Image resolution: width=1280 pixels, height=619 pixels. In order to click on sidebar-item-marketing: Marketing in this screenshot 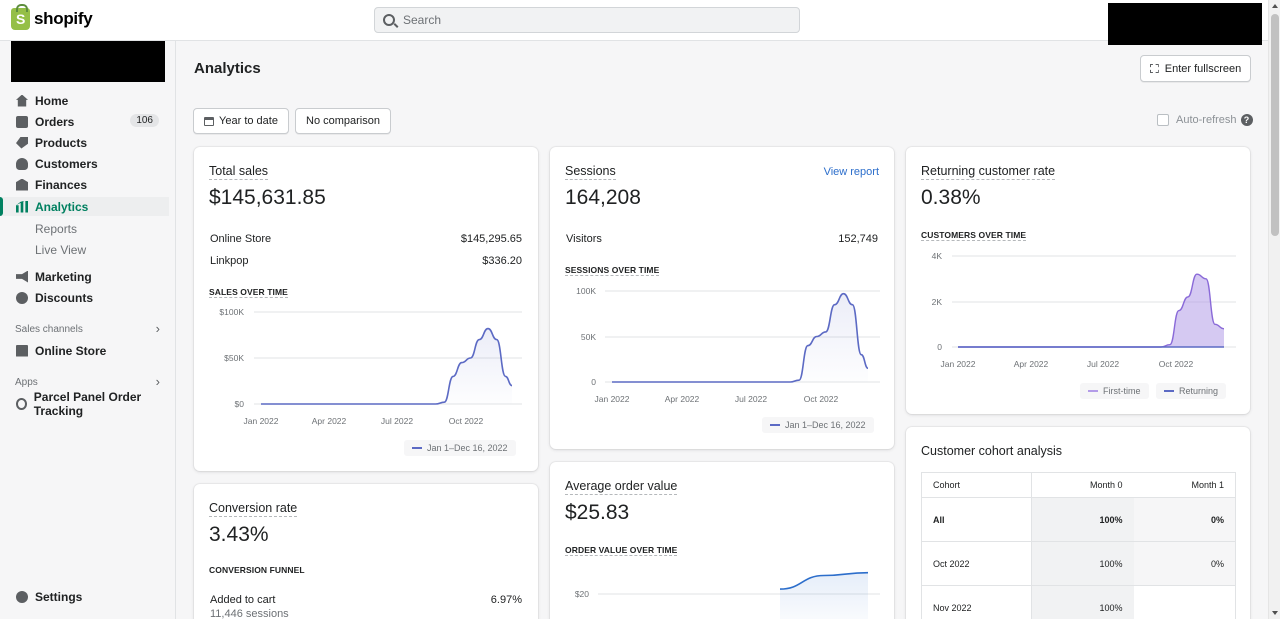, I will do `click(84, 276)`.